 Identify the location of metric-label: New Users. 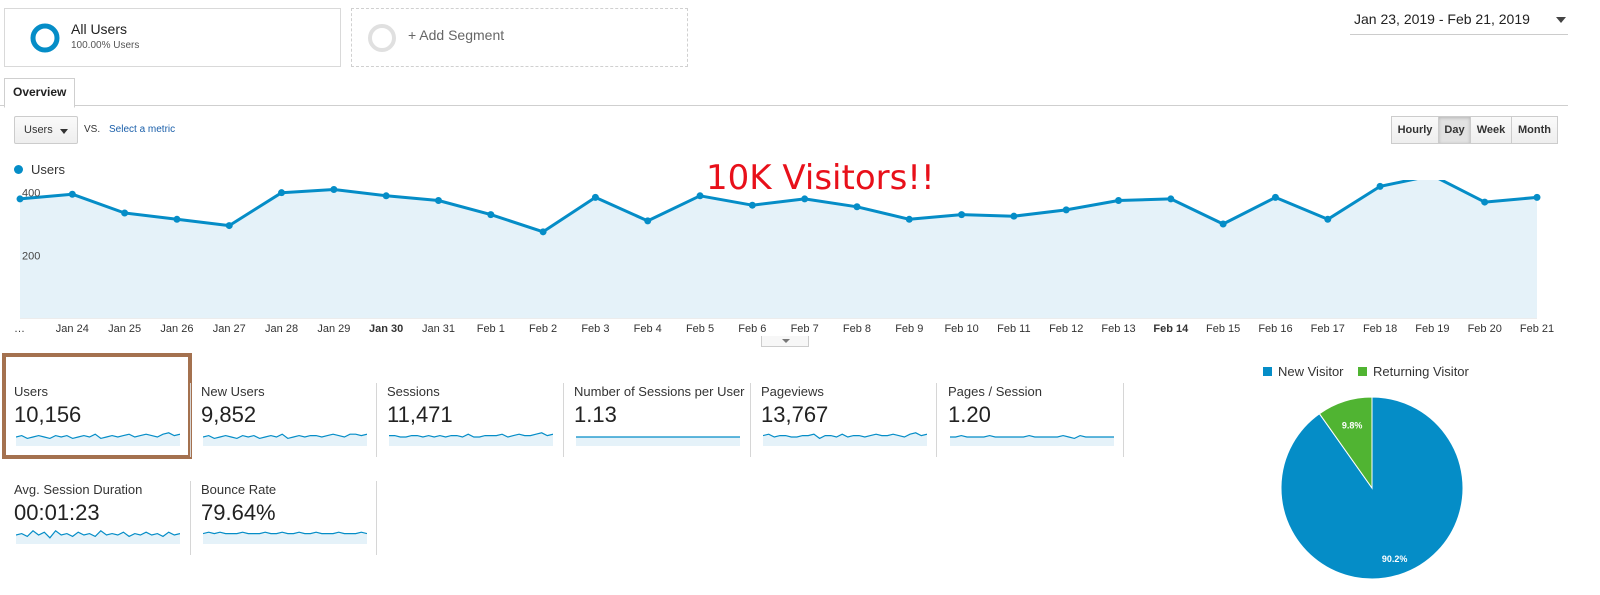
(233, 391).